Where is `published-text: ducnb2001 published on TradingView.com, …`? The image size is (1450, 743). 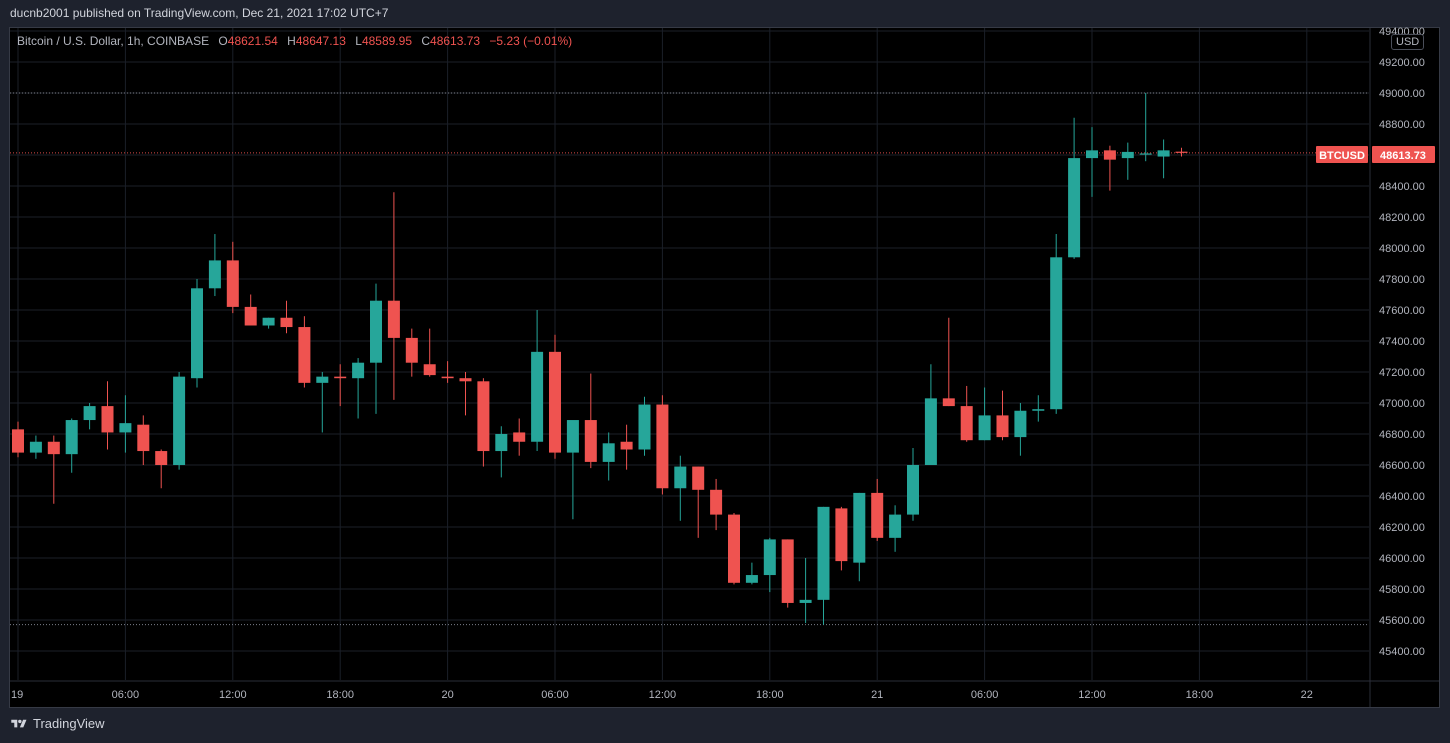
published-text: ducnb2001 published on TradingView.com, … is located at coordinates (199, 13).